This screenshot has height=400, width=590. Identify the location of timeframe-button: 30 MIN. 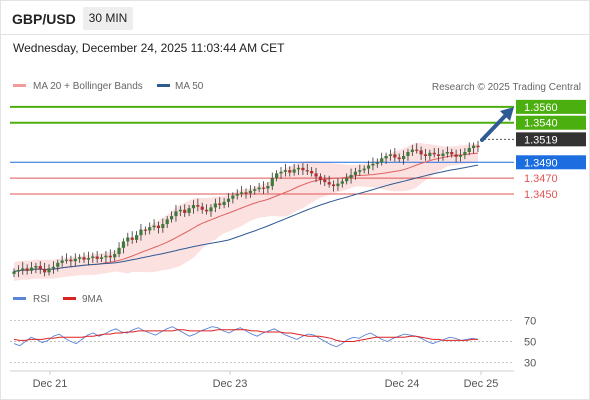
(108, 18).